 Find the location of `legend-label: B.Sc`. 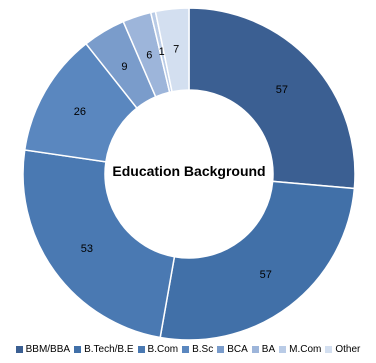

legend-label: B.Sc is located at coordinates (203, 349).